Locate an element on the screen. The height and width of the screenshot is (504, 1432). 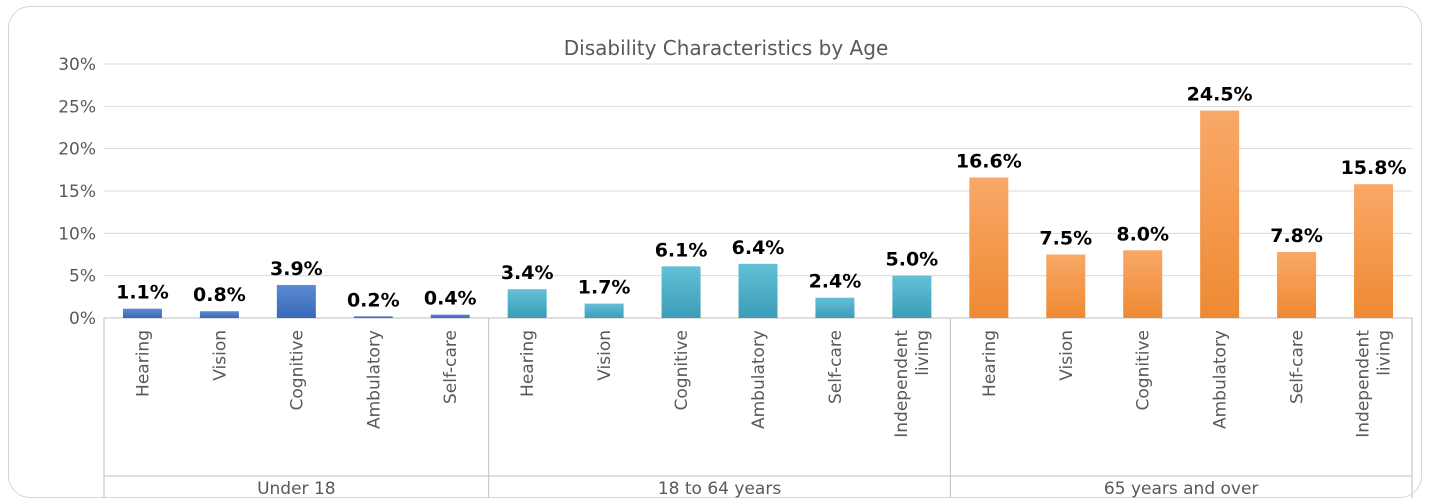
chart-title: Disability Characteristics by Age is located at coordinates (726, 48).